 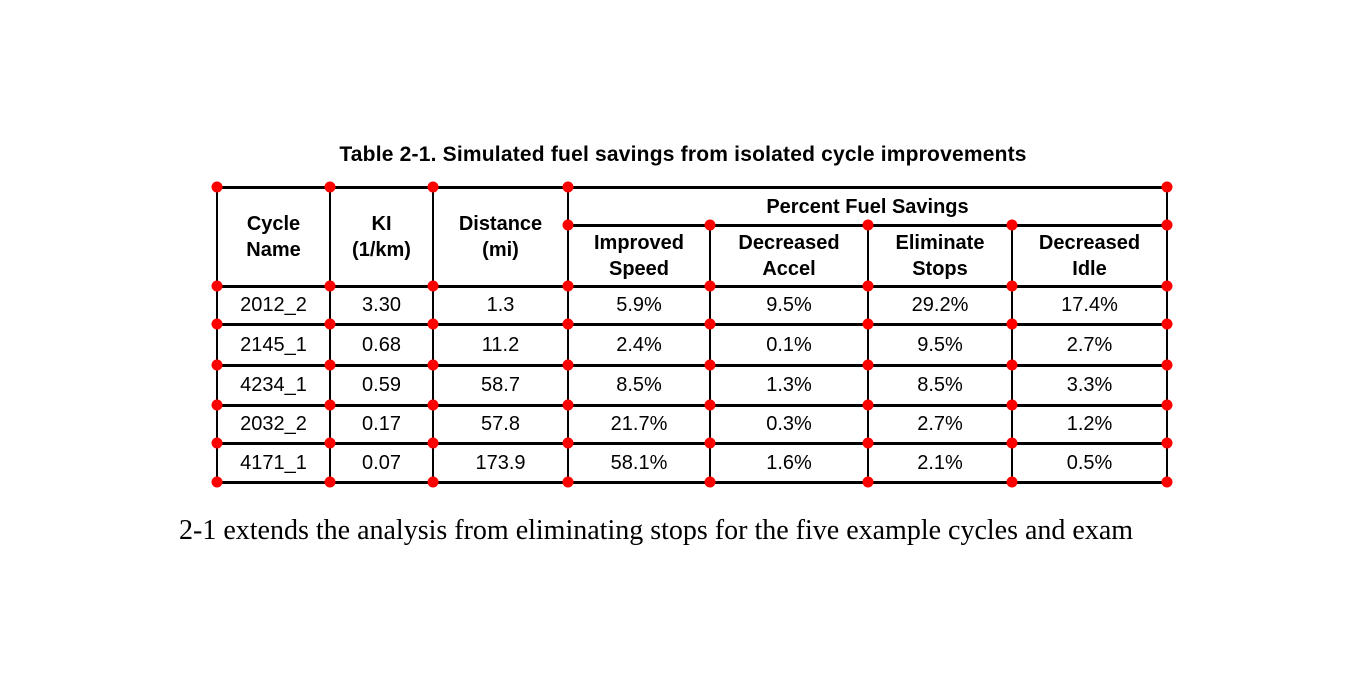 What do you see at coordinates (789, 424) in the screenshot?
I see `cell-decreased-accel: 0.3%` at bounding box center [789, 424].